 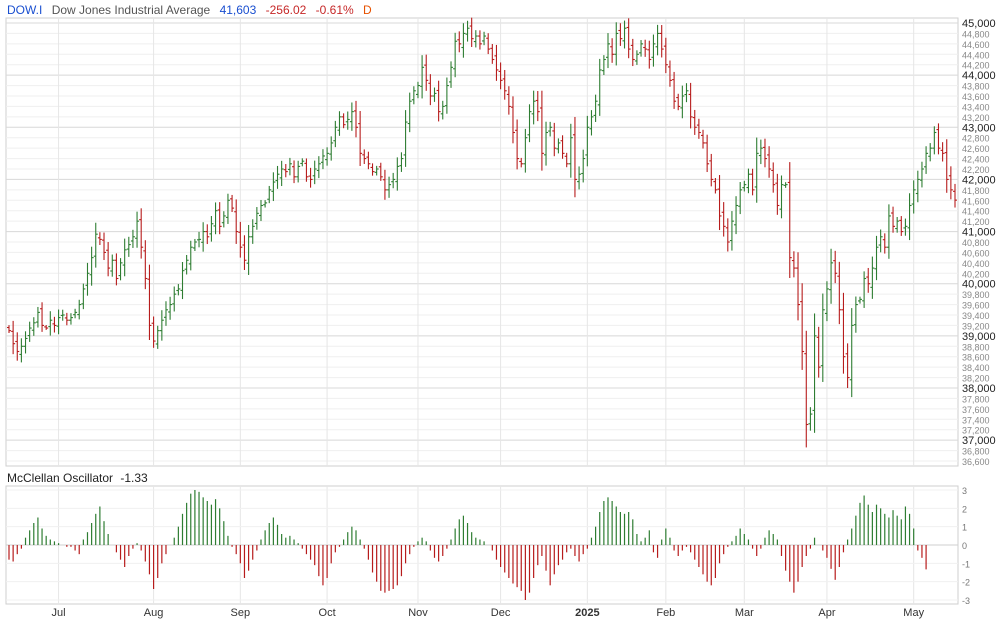 What do you see at coordinates (501, 613) in the screenshot?
I see `x-tick-label: Dec` at bounding box center [501, 613].